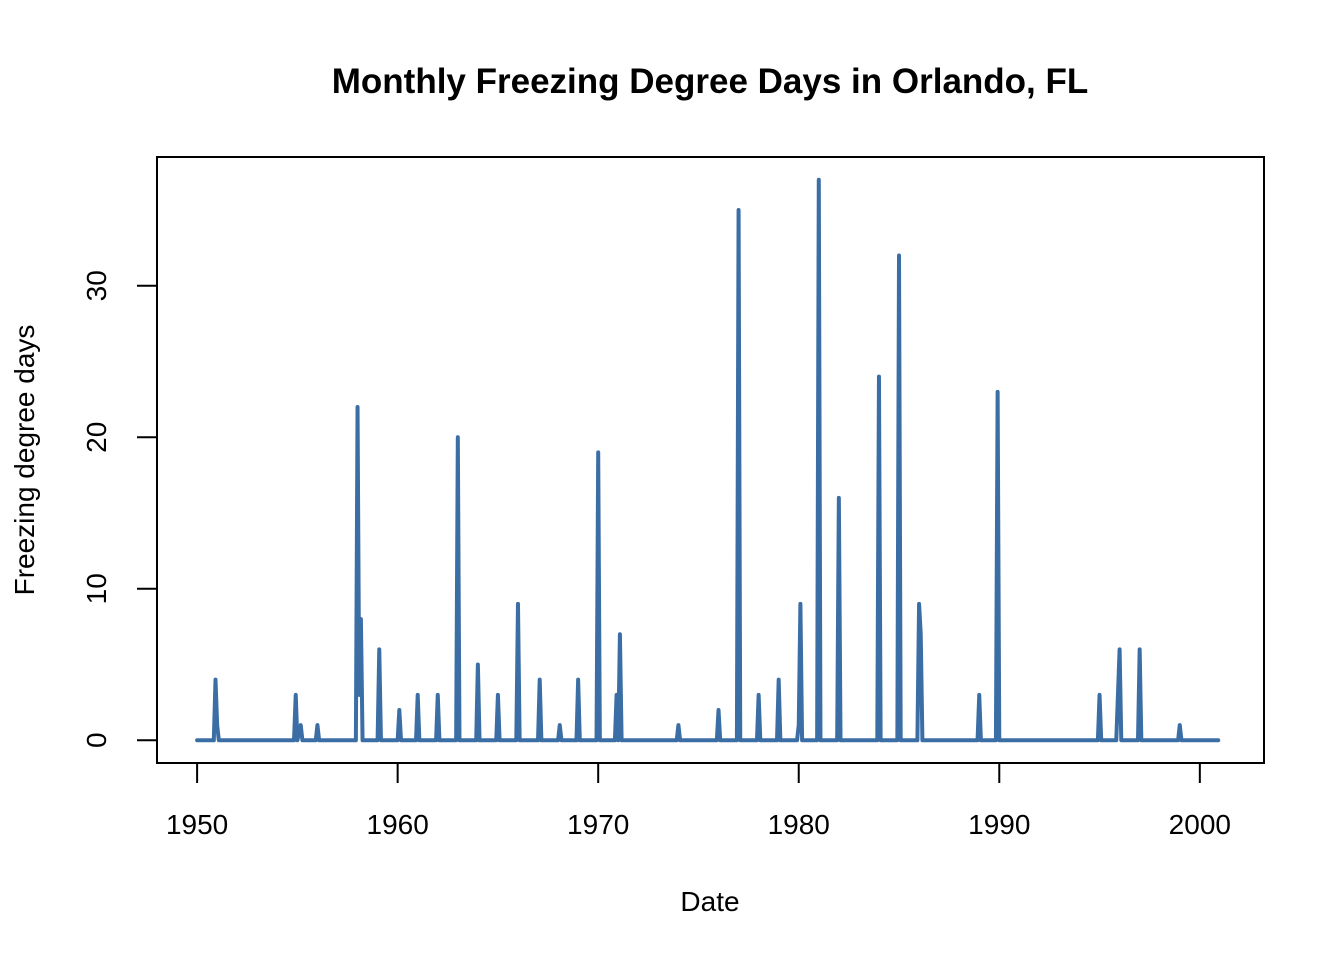 The image size is (1344, 960). What do you see at coordinates (698, 801) in the screenshot?
I see `x-axis: 1950 1960 1970 1980 1990 2000` at bounding box center [698, 801].